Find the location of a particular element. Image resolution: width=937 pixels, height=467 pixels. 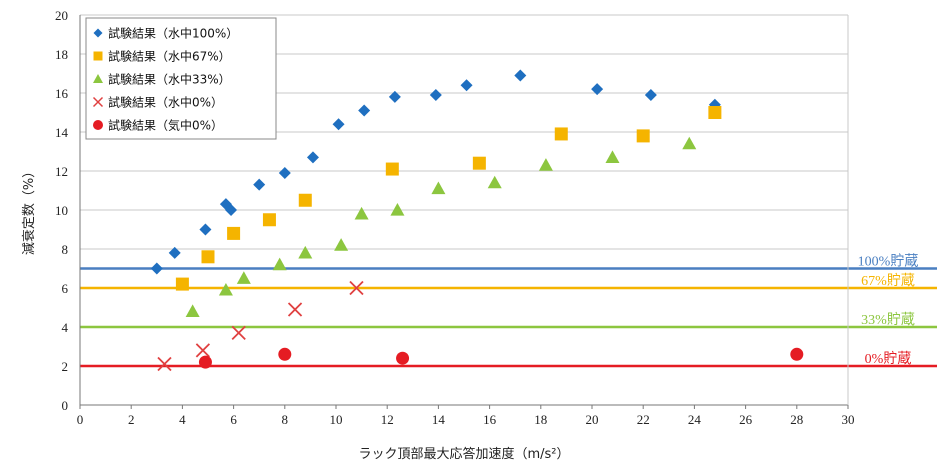

reference-line-label: 100%貯蔵 is located at coordinates (888, 262).